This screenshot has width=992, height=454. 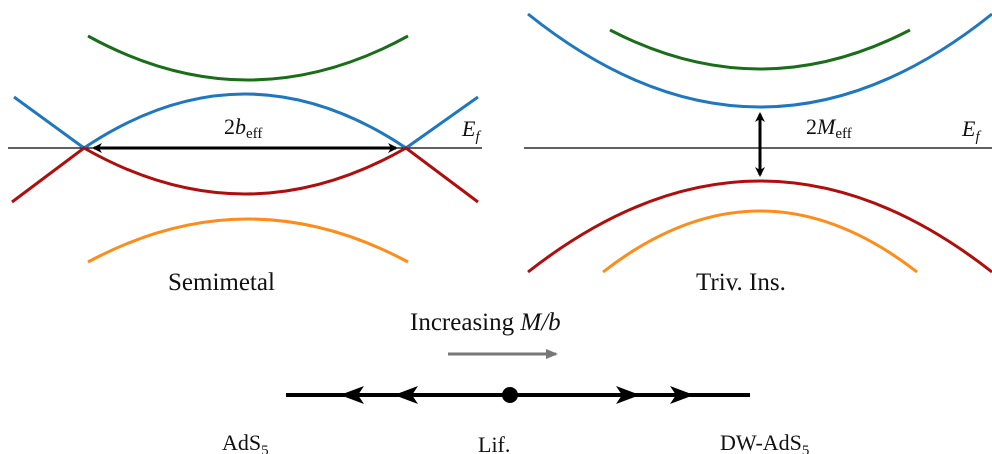 I want to click on flow-arrowhead-right-outer, so click(x=682, y=395).